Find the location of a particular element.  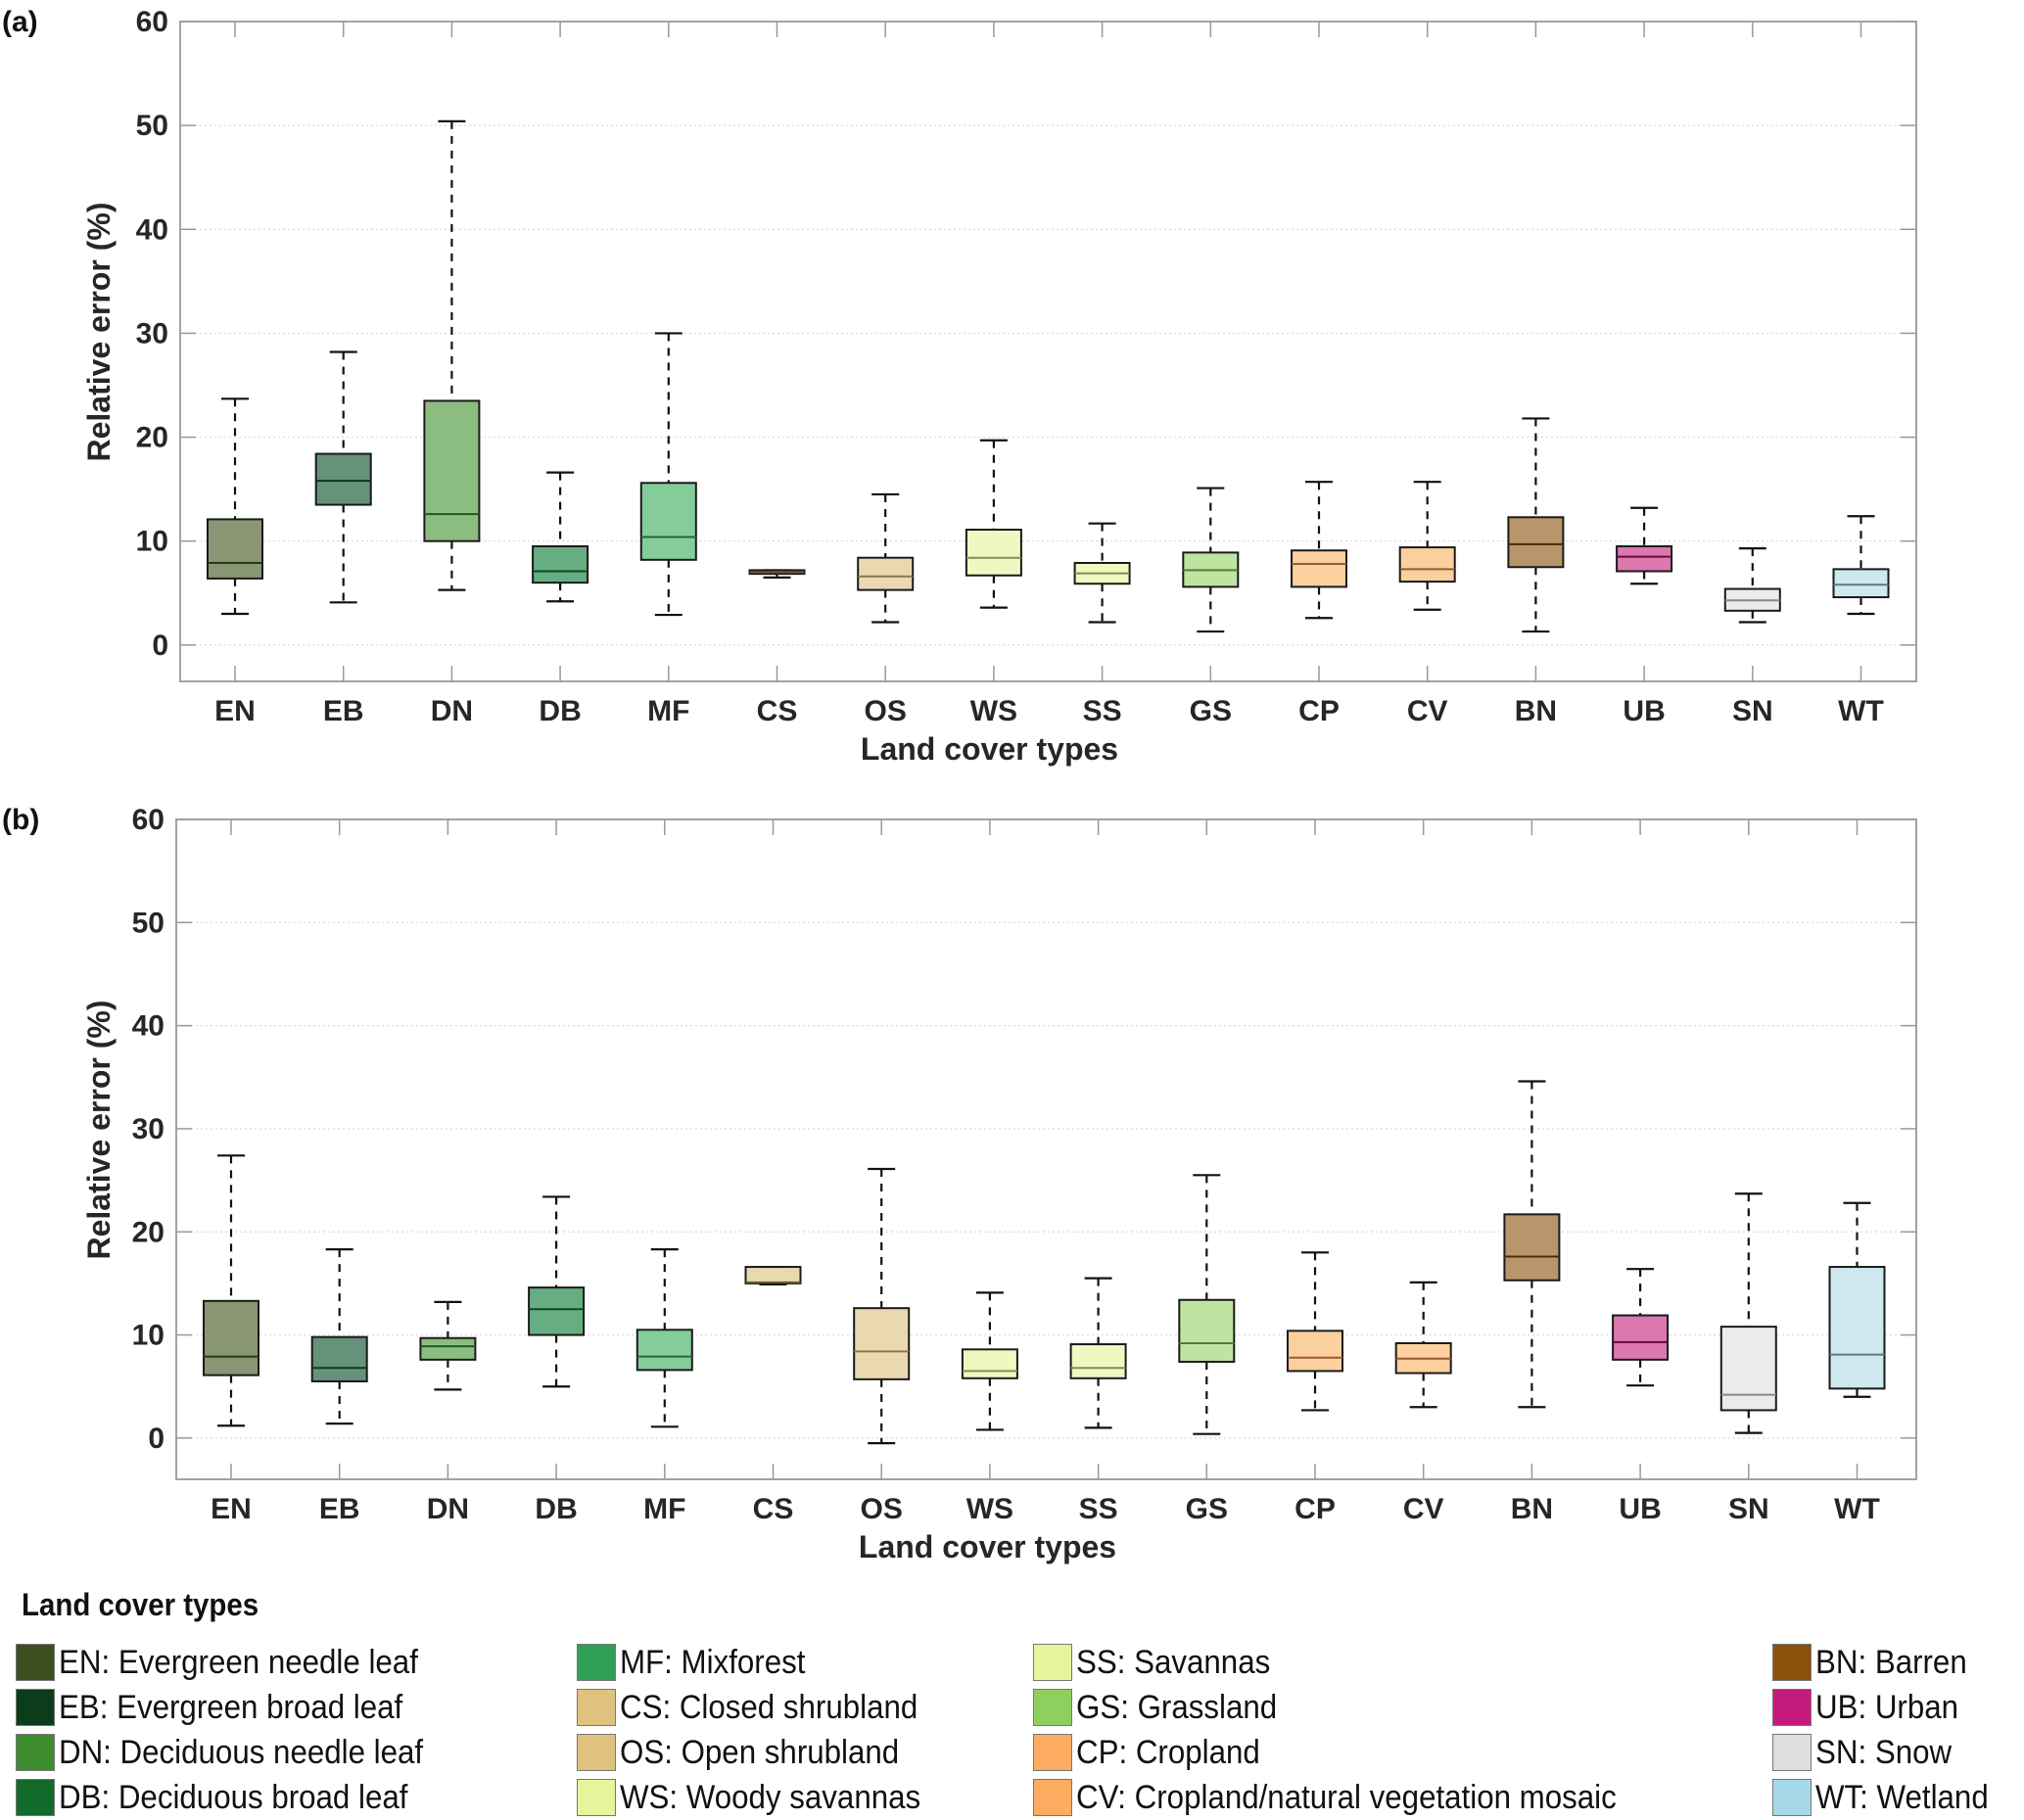

y-tick-label: 40 is located at coordinates (149, 1026).